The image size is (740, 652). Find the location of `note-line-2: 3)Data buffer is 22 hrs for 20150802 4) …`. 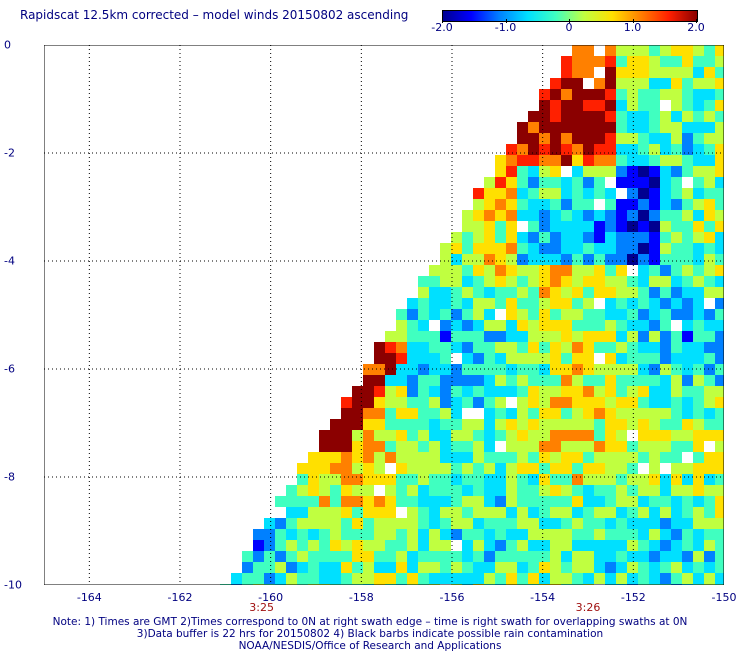

note-line-2: 3)Data buffer is 22 hrs for 20150802 4) … is located at coordinates (370, 634).